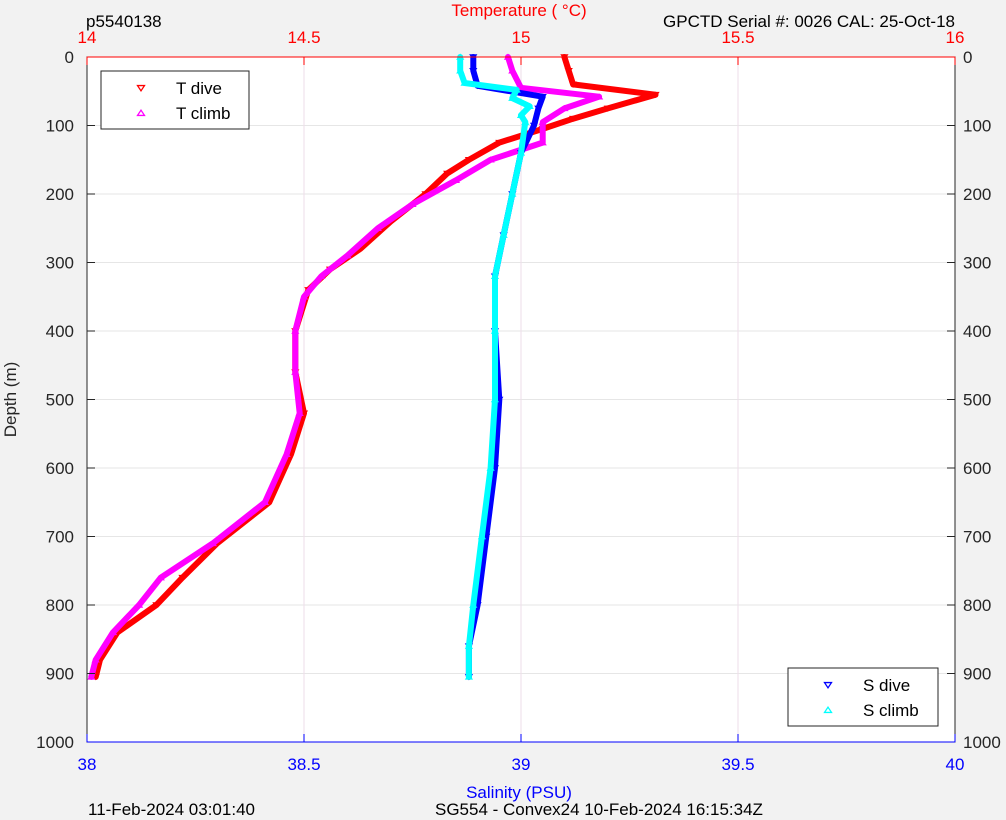 The width and height of the screenshot is (1006, 820). I want to click on depth-tick-label-right: 0, so click(967, 57).